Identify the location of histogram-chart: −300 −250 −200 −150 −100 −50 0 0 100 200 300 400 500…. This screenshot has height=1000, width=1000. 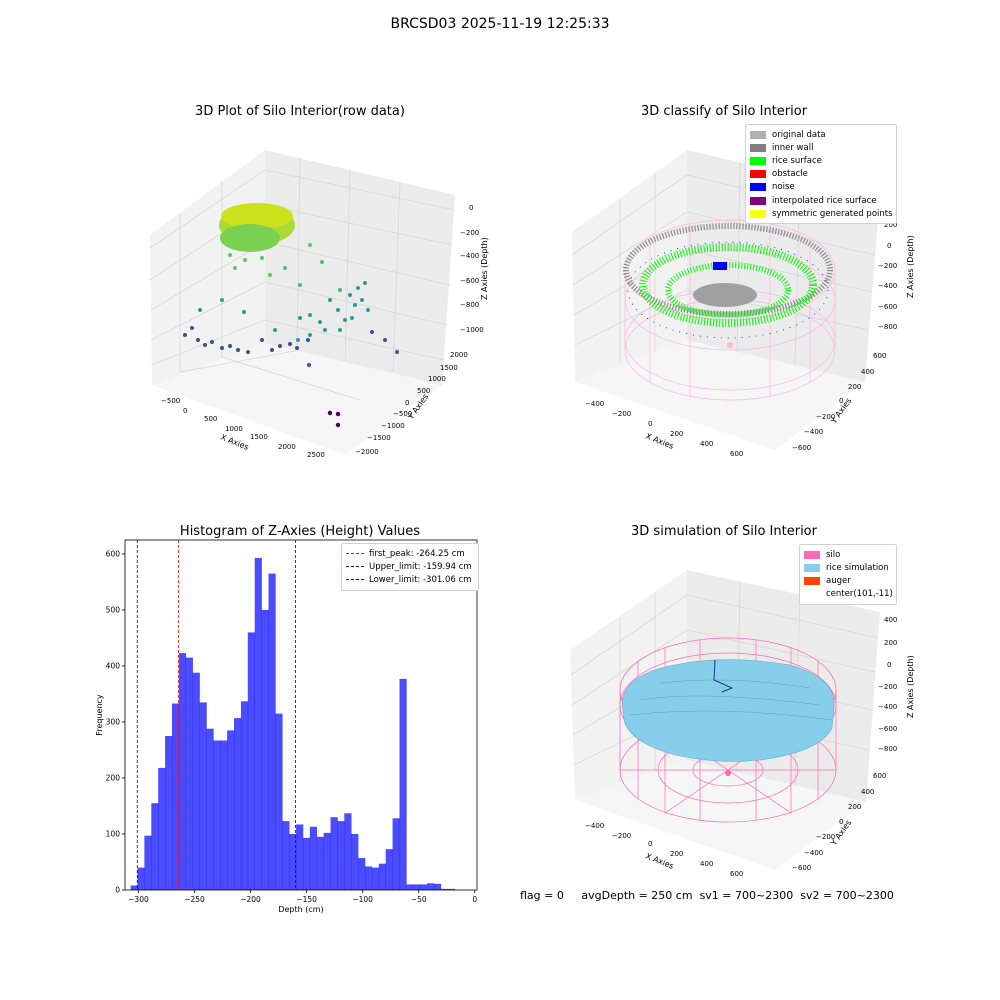
(286, 726).